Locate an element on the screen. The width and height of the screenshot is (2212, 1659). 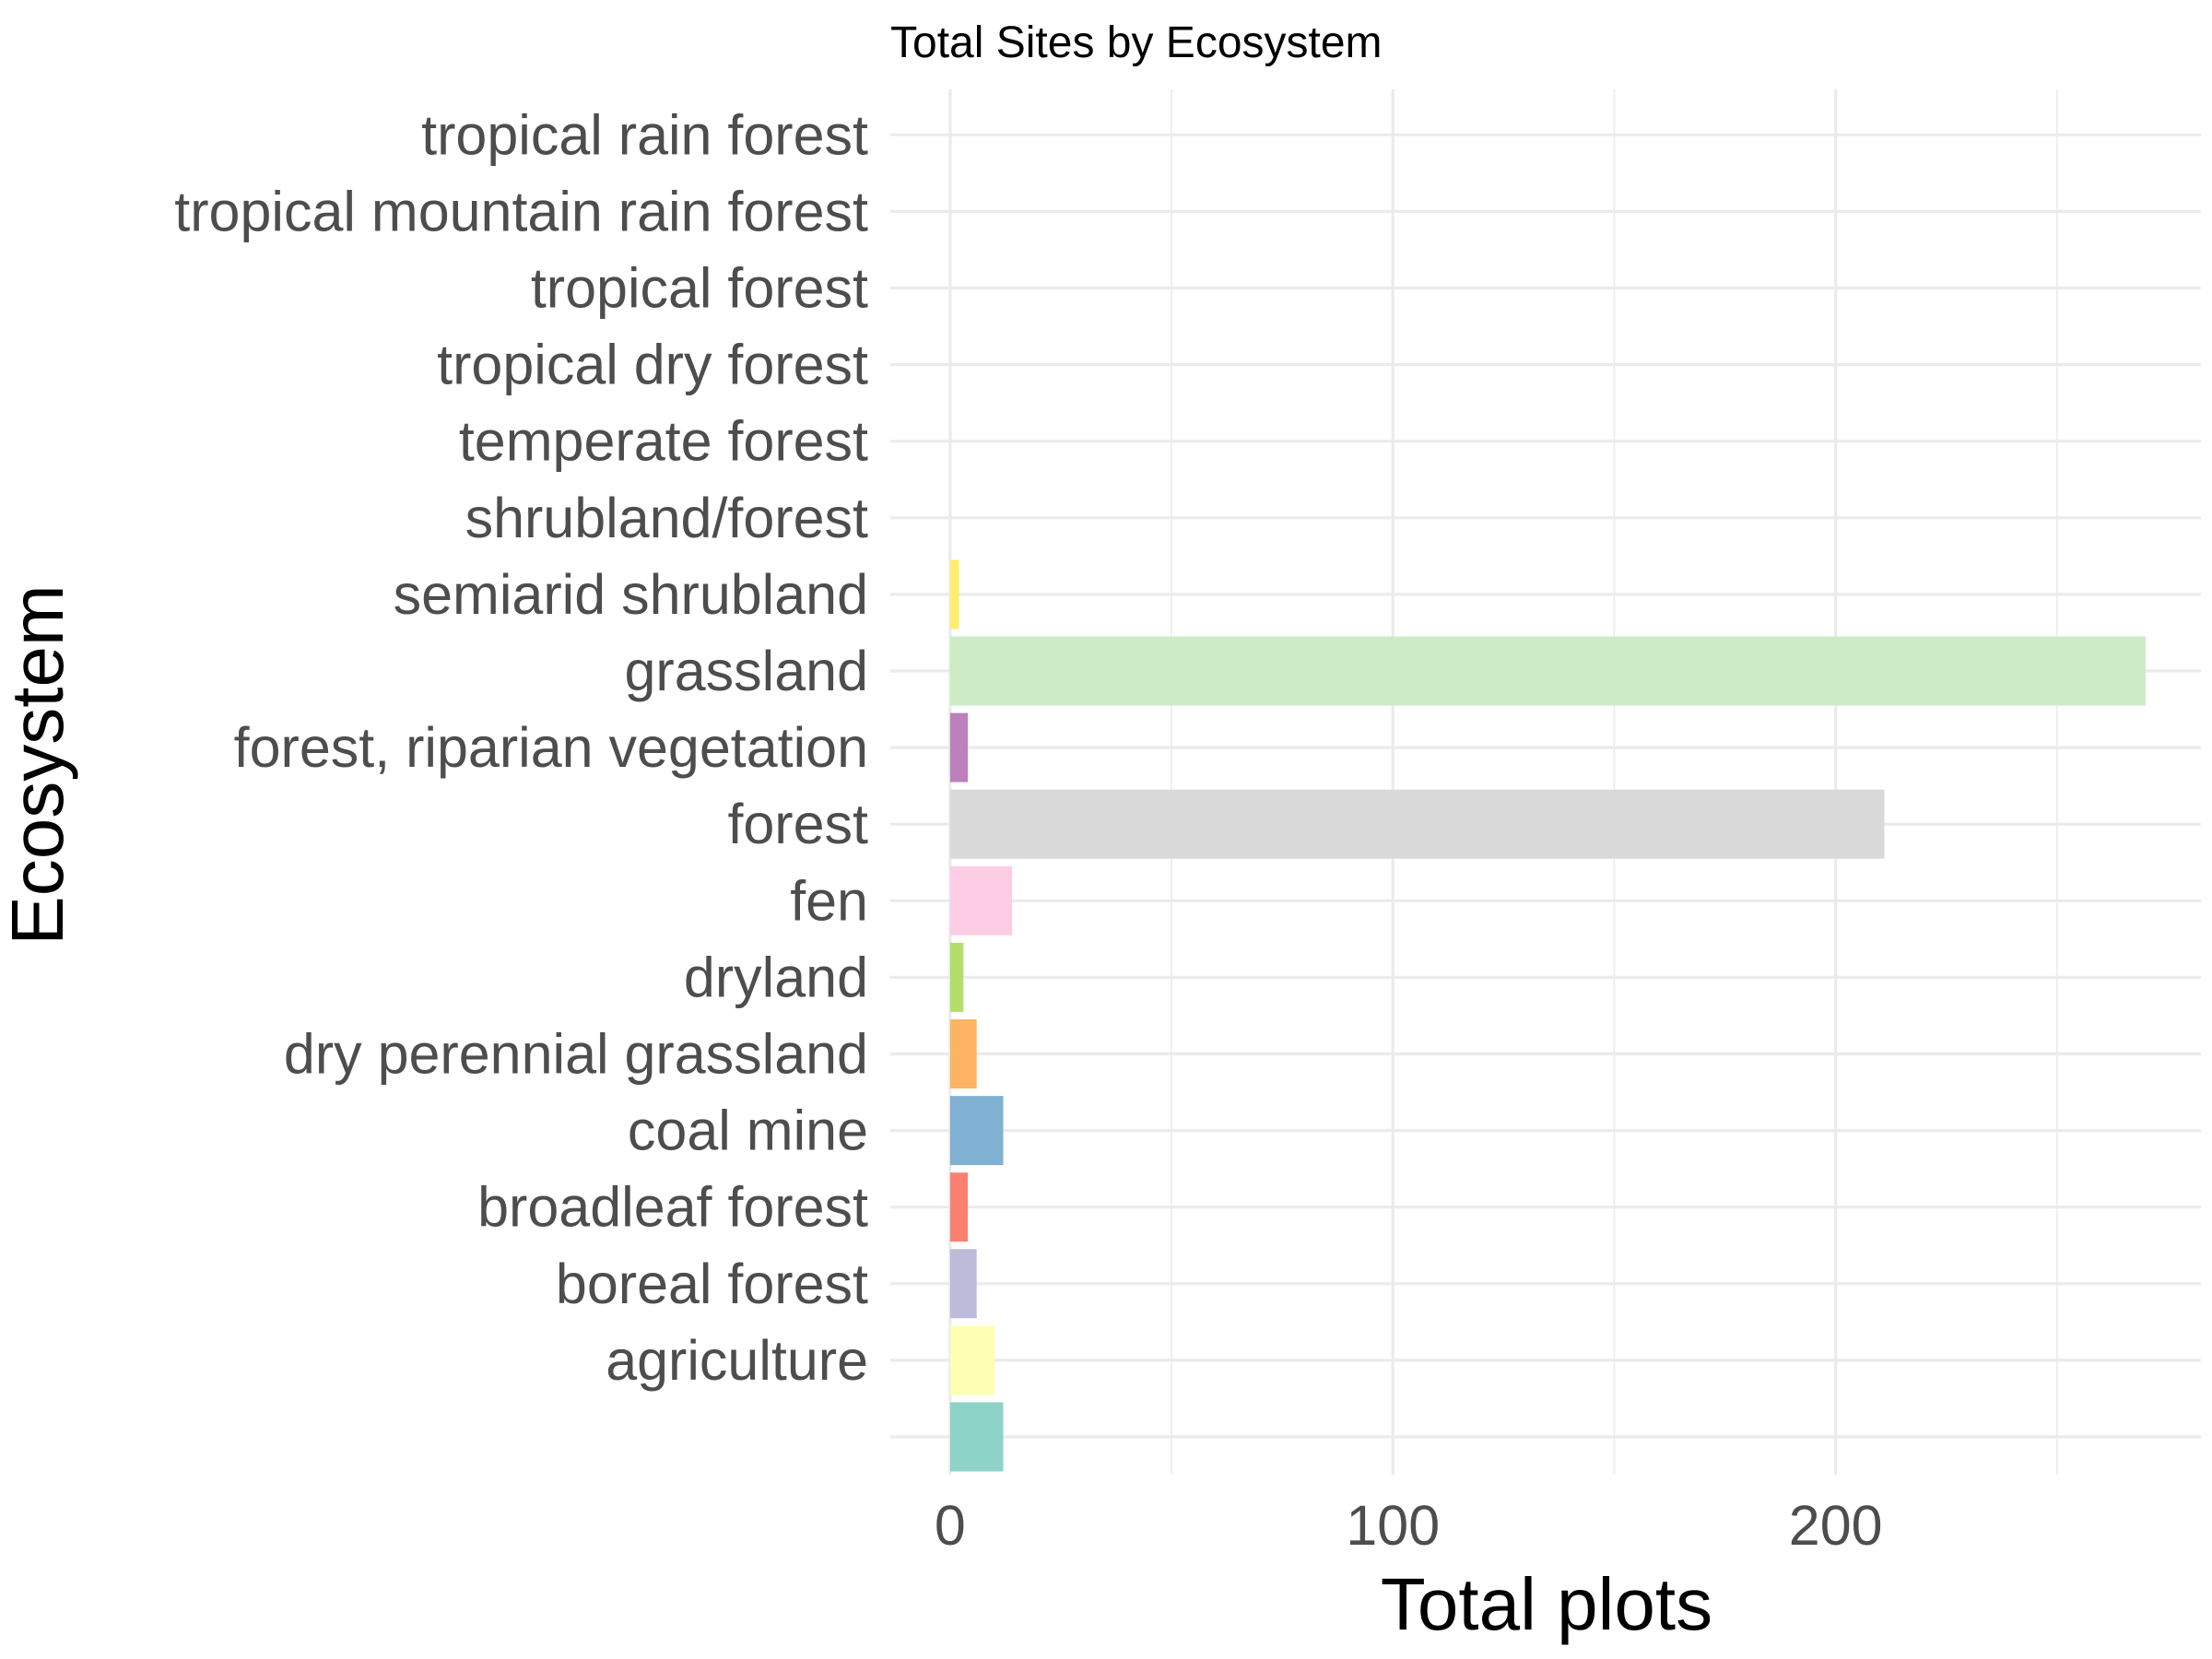
y-tick-label: tropical mountain rain forest is located at coordinates (521, 211).